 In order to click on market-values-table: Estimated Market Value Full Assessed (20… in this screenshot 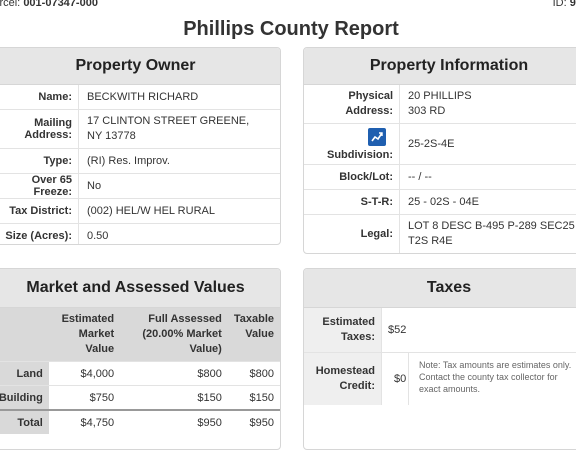, I will do `click(140, 371)`.